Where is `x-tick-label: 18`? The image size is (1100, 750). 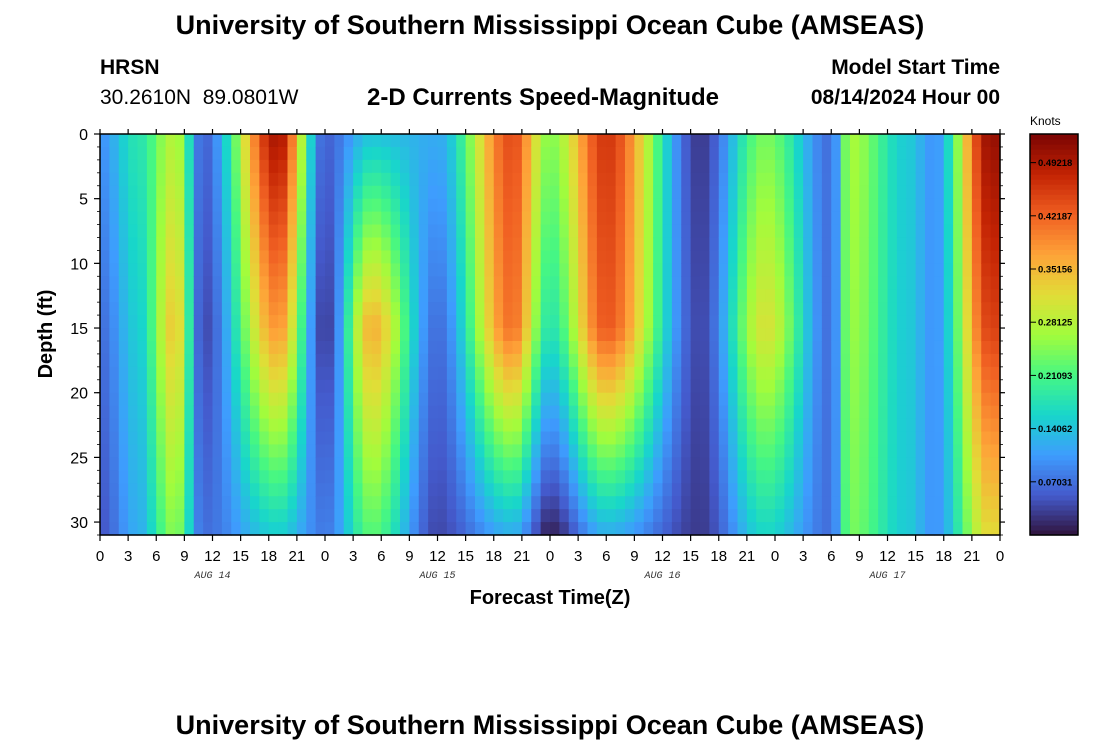 x-tick-label: 18 is located at coordinates (943, 556).